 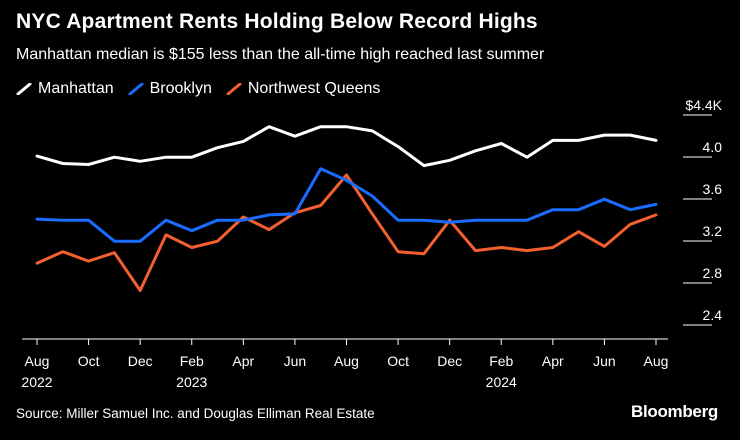 I want to click on bloomberg-logo: Bloomberg, so click(x=674, y=411).